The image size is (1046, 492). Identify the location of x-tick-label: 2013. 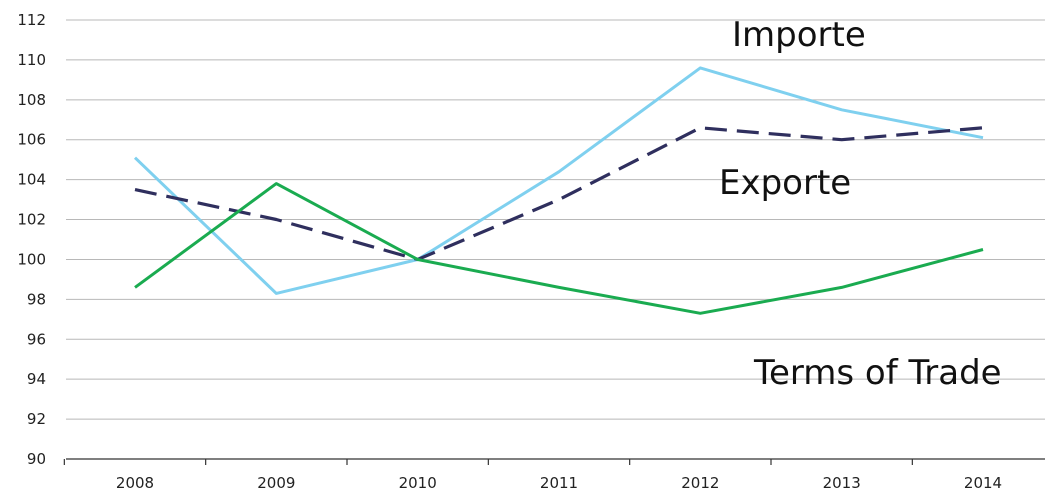
(842, 483).